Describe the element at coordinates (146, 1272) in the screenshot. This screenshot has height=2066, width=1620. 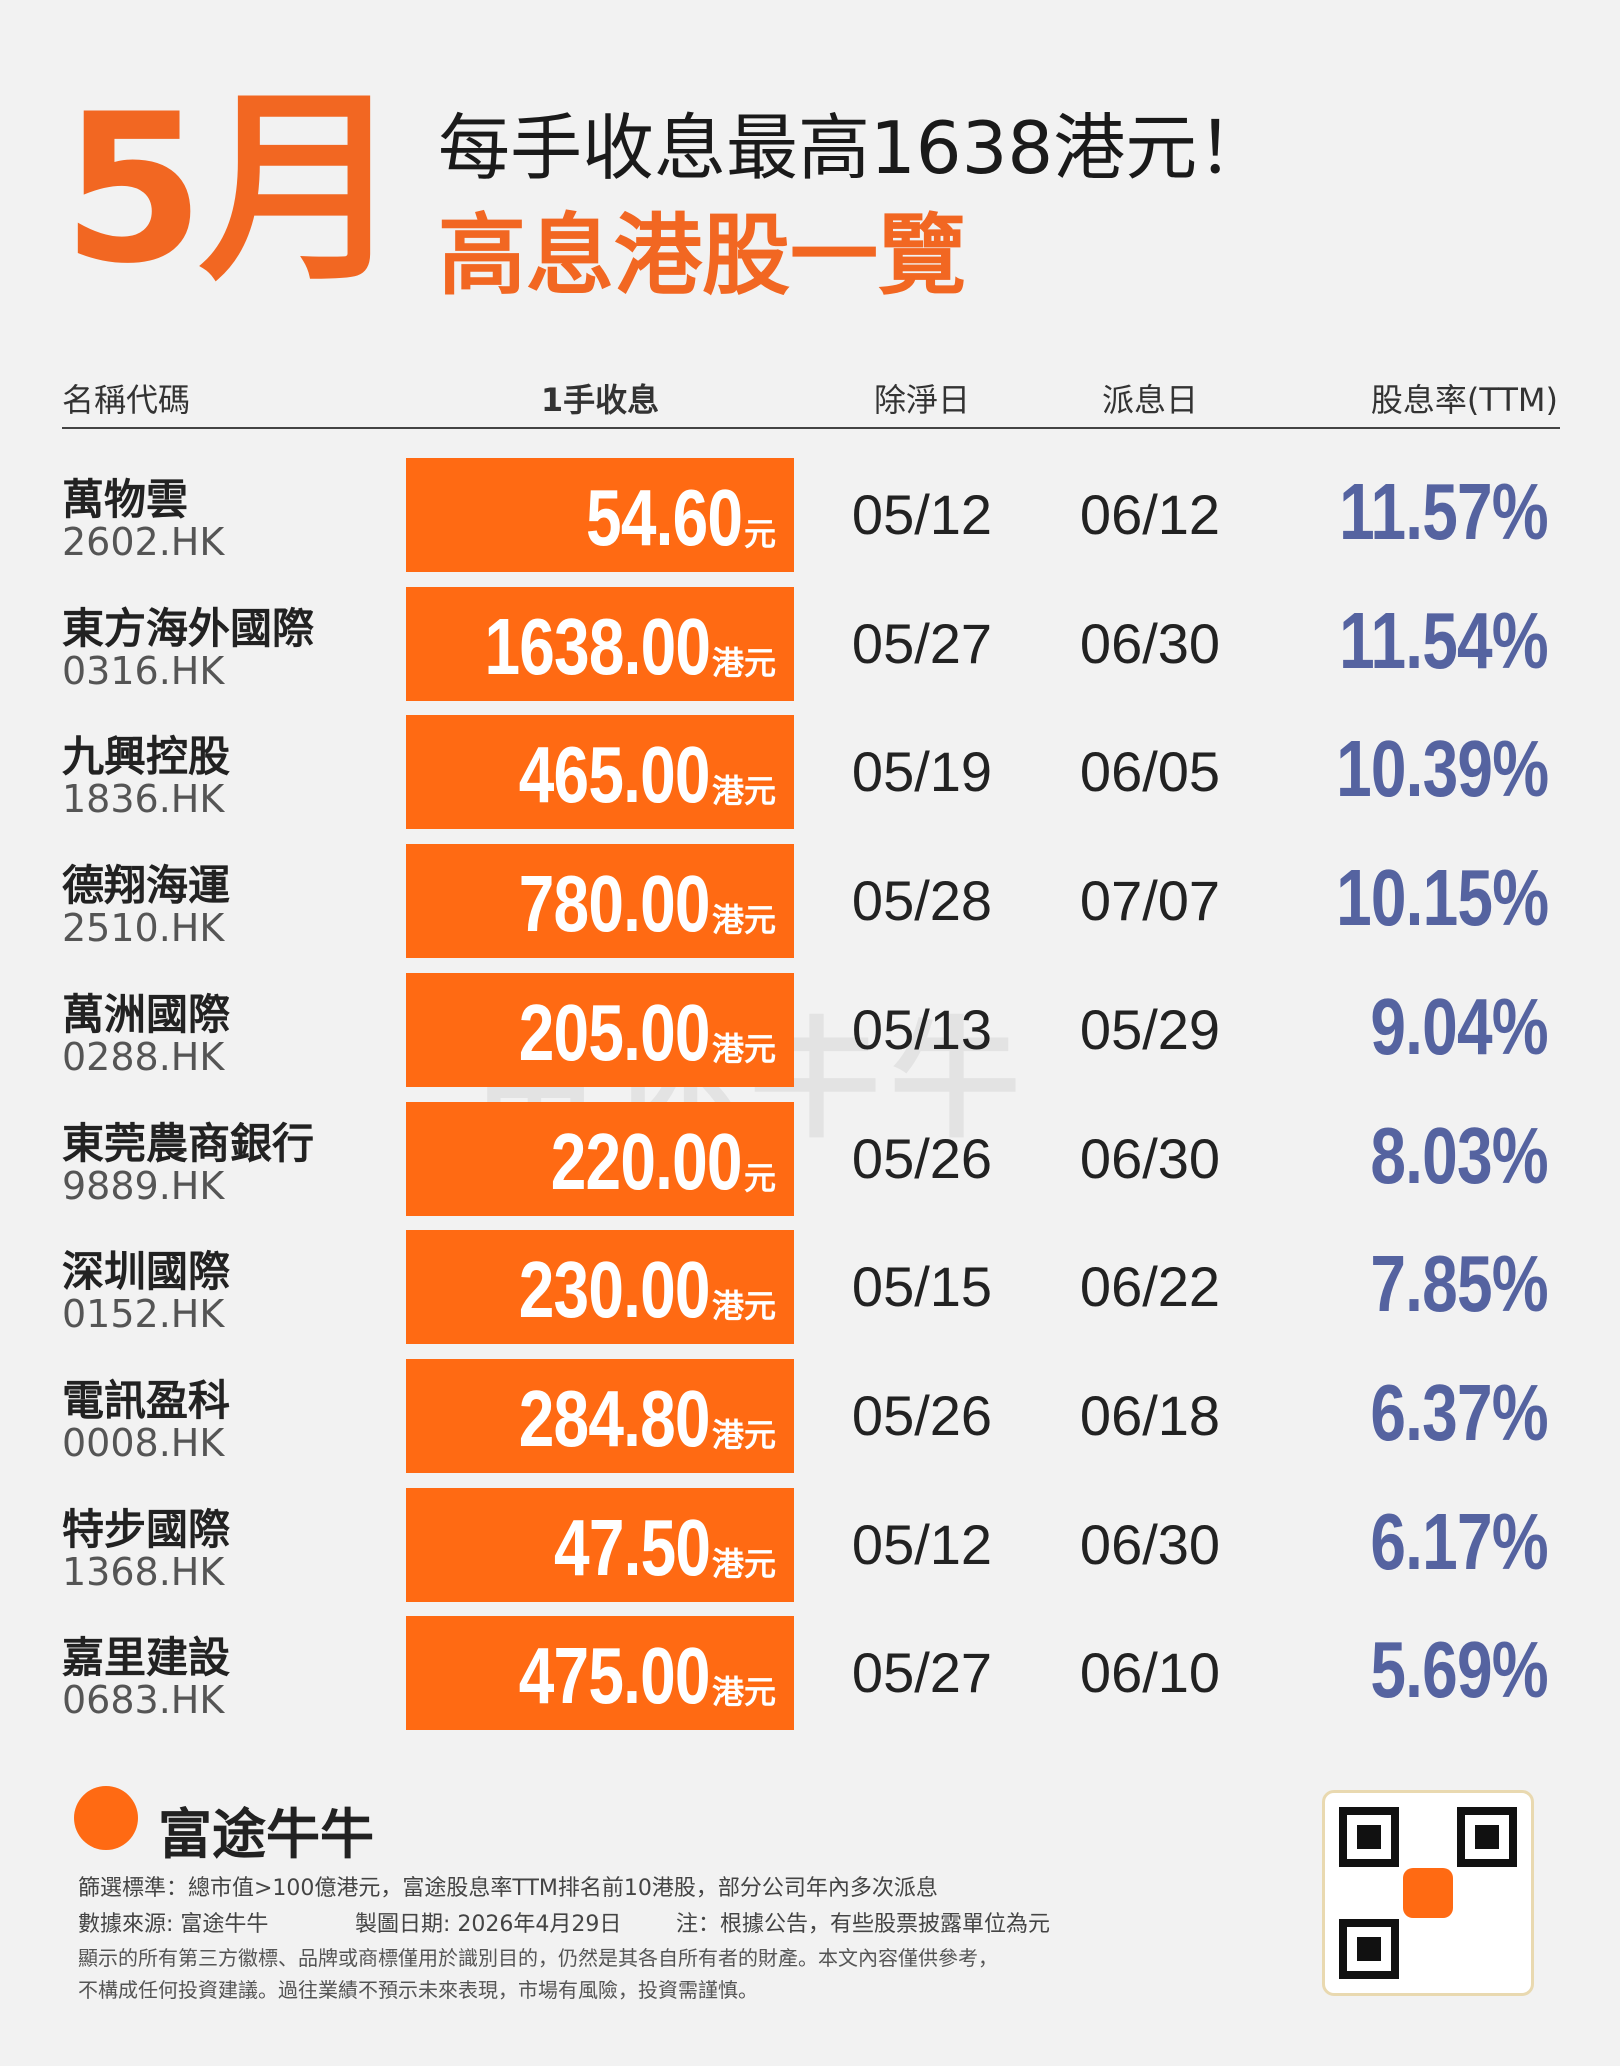
I see `stock-name: 深圳國際` at that location.